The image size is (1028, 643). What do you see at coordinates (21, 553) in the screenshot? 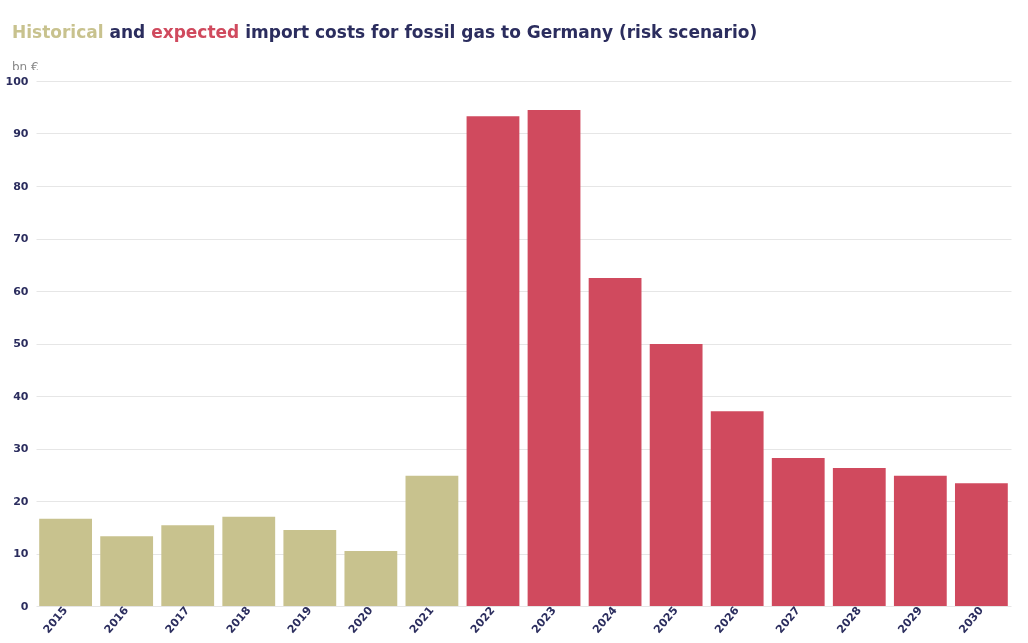
I see `y-tick-label: 10` at bounding box center [21, 553].